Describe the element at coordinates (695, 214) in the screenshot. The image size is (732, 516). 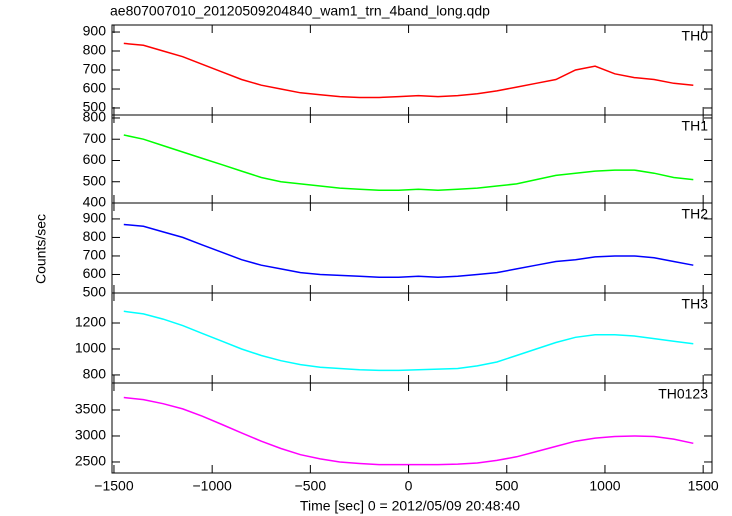
I see `panel-label: TH2` at that location.